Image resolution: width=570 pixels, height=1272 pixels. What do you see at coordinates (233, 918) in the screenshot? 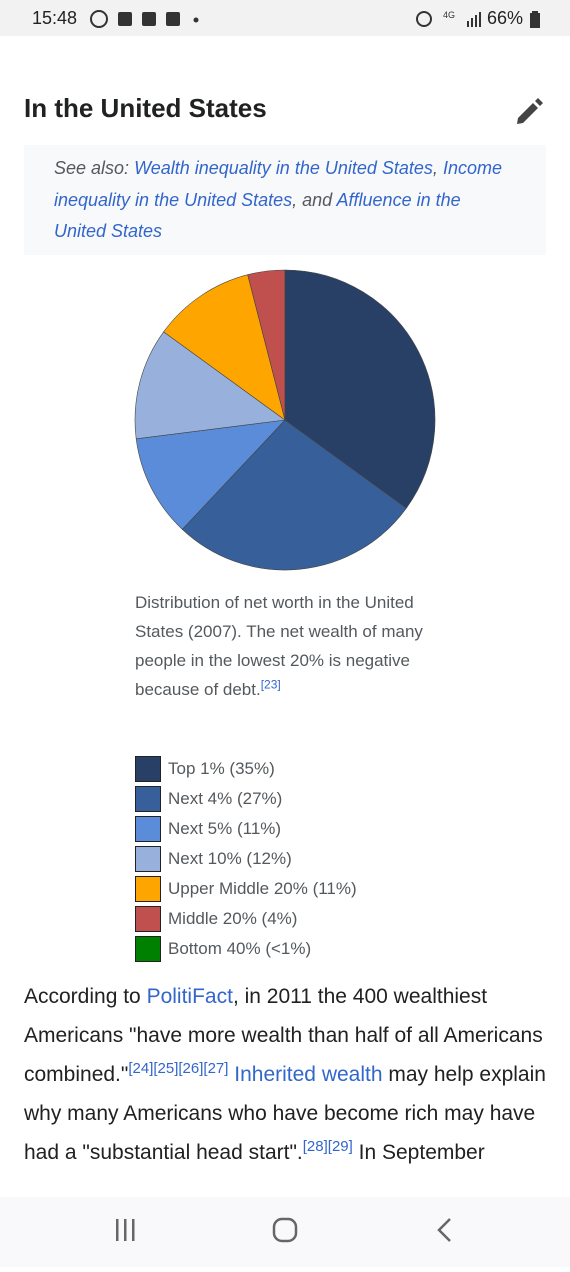
I see `legend-label: Middle 20% (4%)` at bounding box center [233, 918].